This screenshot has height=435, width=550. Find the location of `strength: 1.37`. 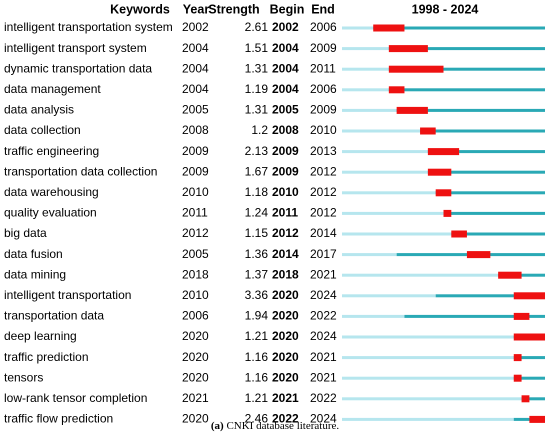

strength: 1.37 is located at coordinates (257, 274).